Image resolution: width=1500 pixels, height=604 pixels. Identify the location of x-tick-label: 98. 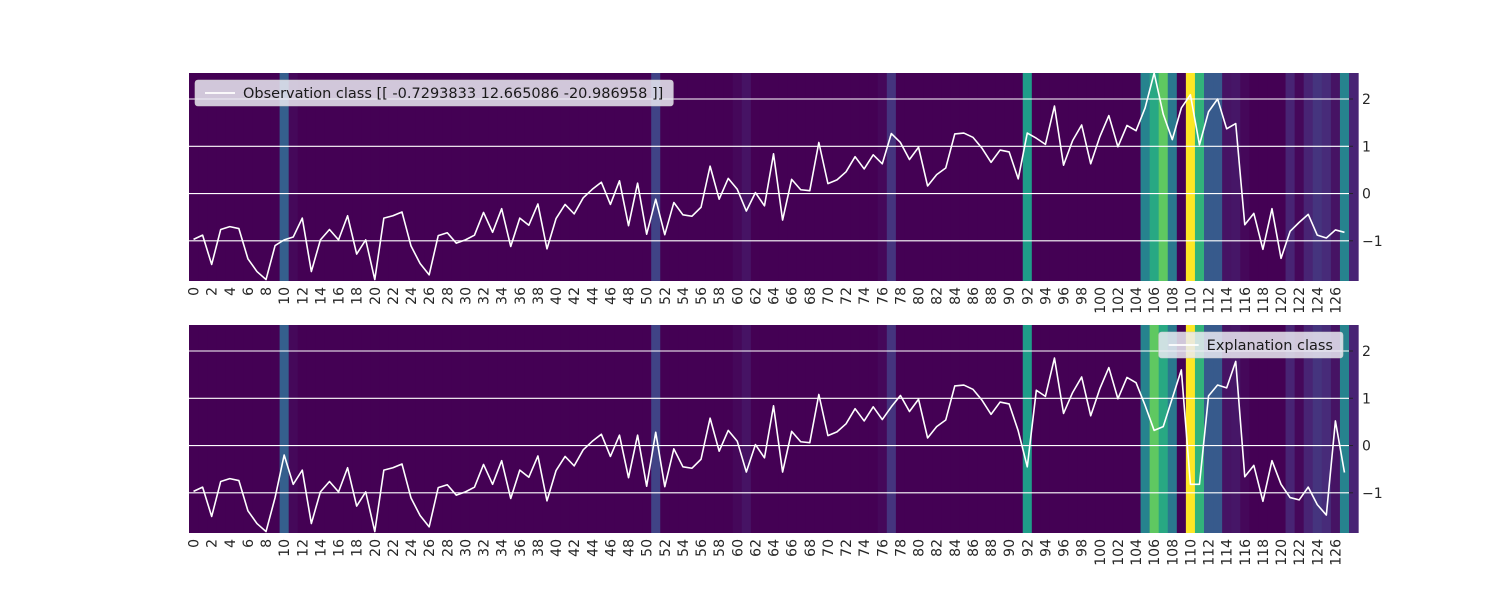
(1083, 296).